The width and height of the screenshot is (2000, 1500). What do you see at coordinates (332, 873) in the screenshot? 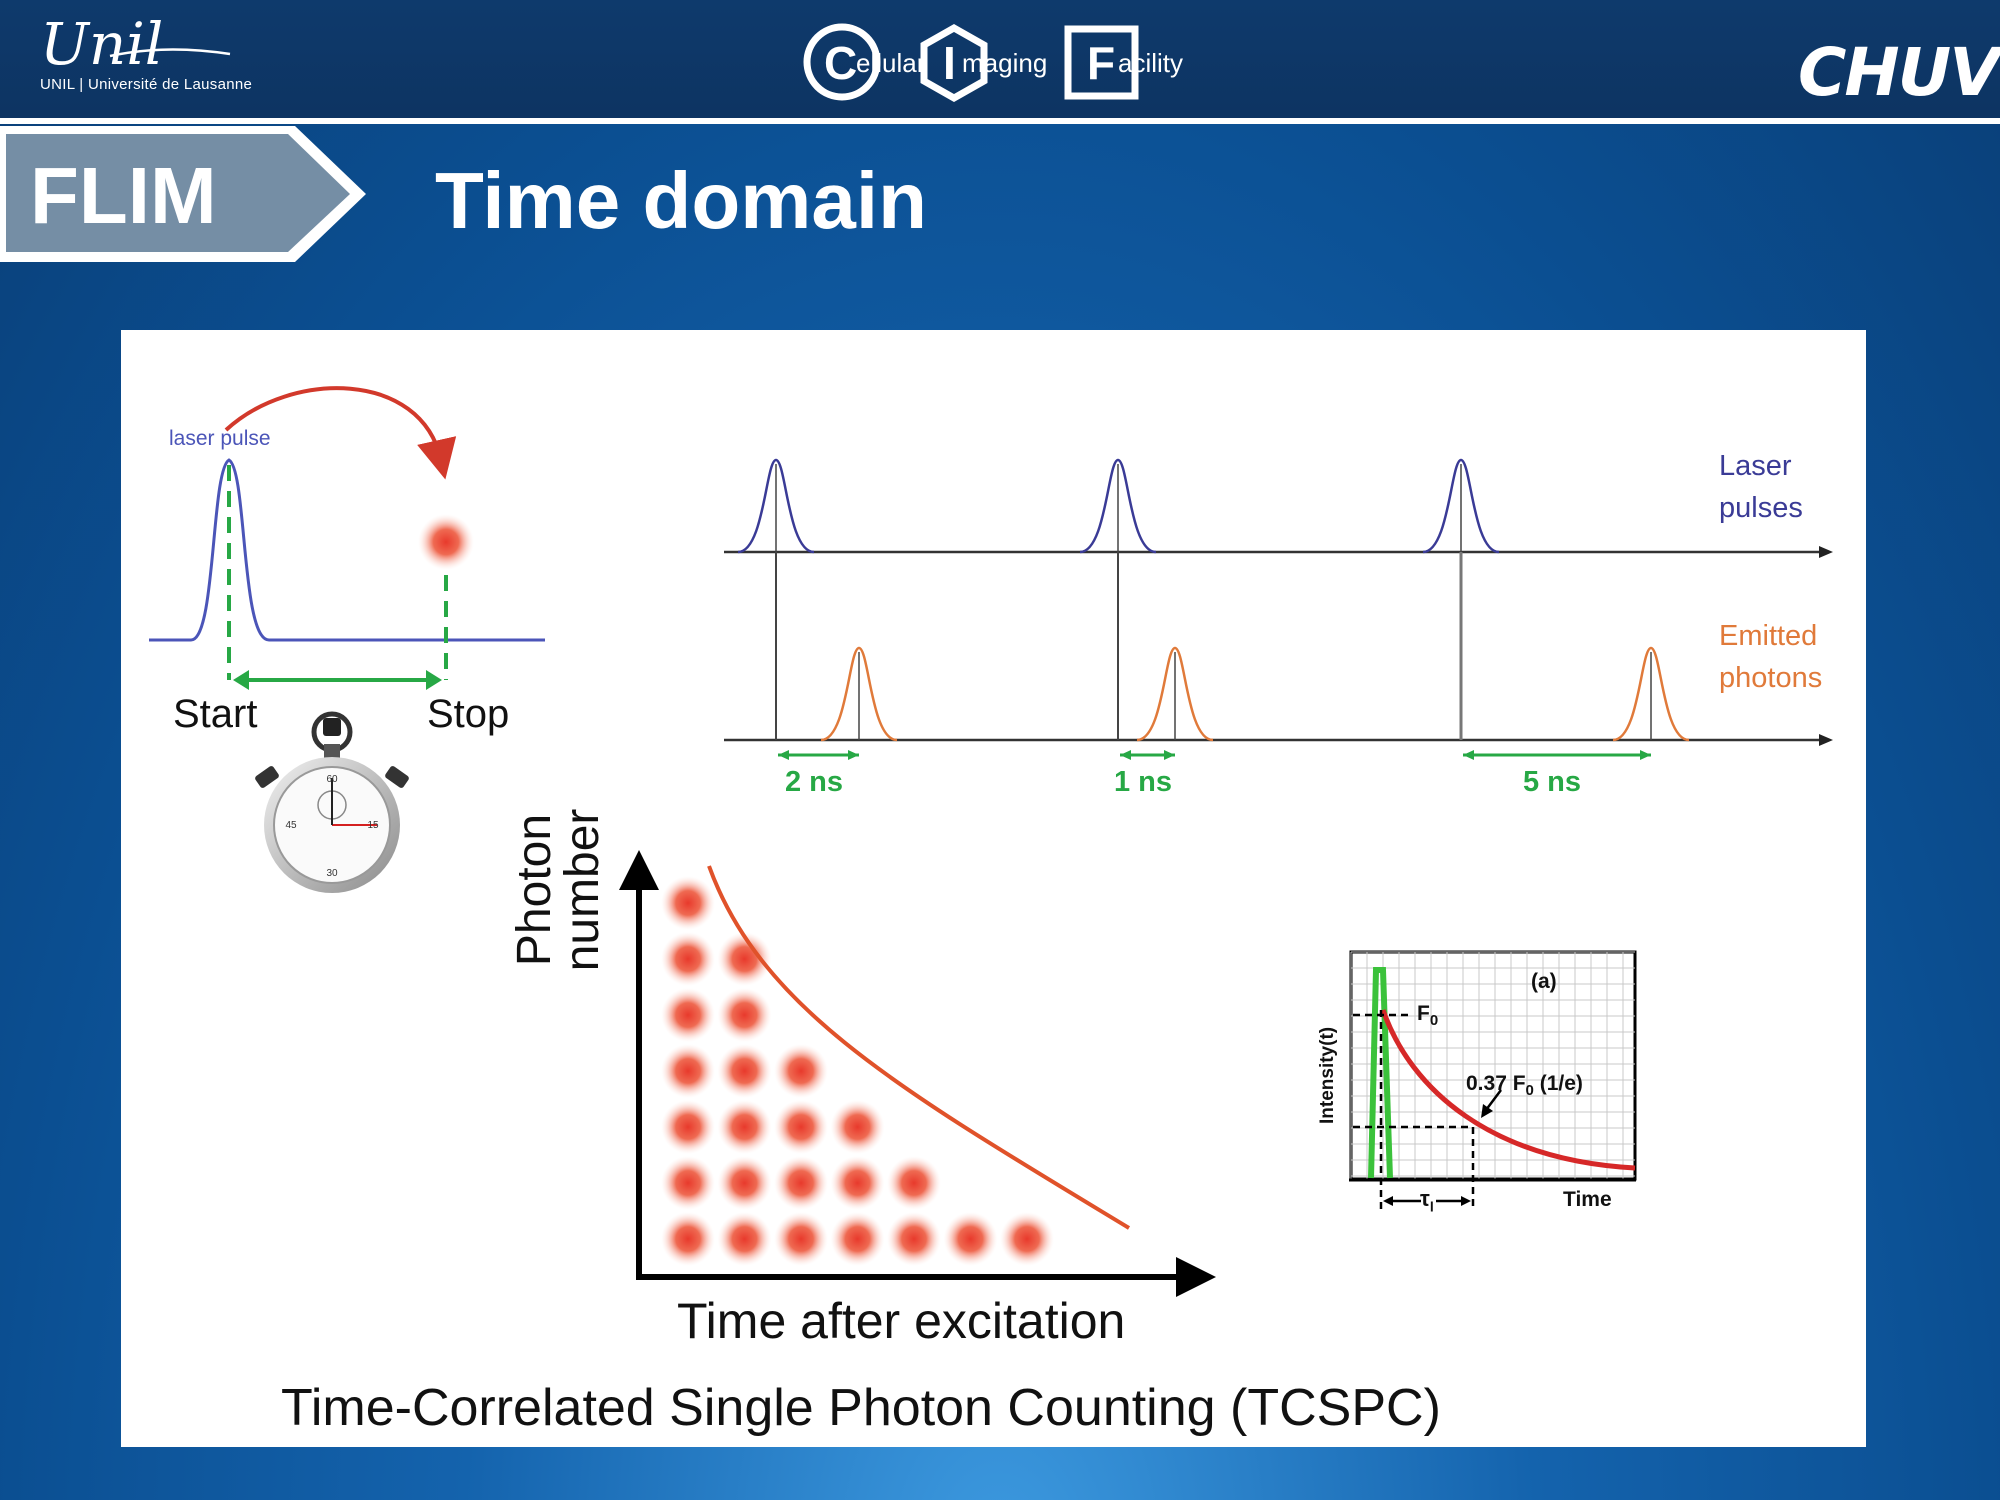
I see `svg-text: 30` at bounding box center [332, 873].